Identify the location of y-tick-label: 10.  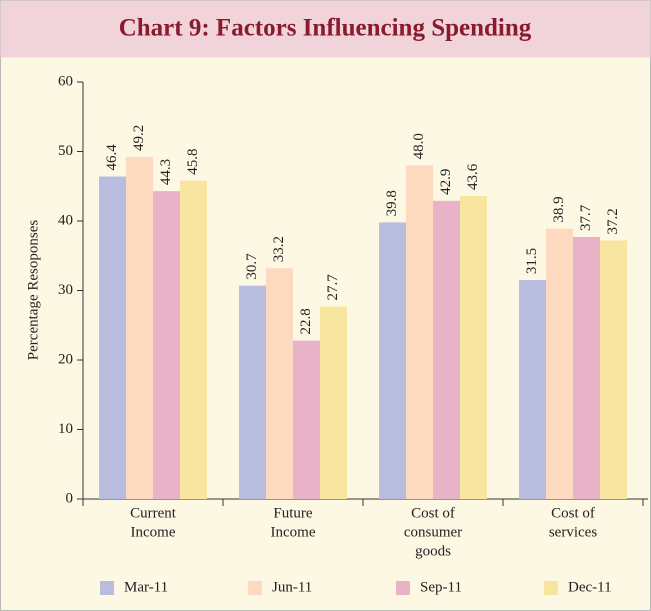
(65, 429).